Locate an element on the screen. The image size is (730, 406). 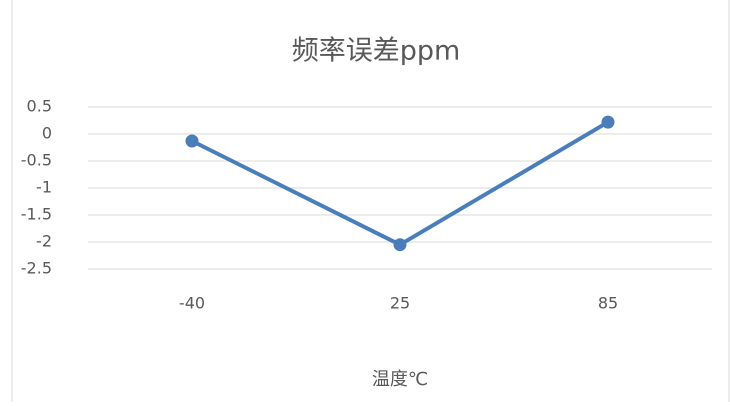
x-tick-label: 25 is located at coordinates (400, 303).